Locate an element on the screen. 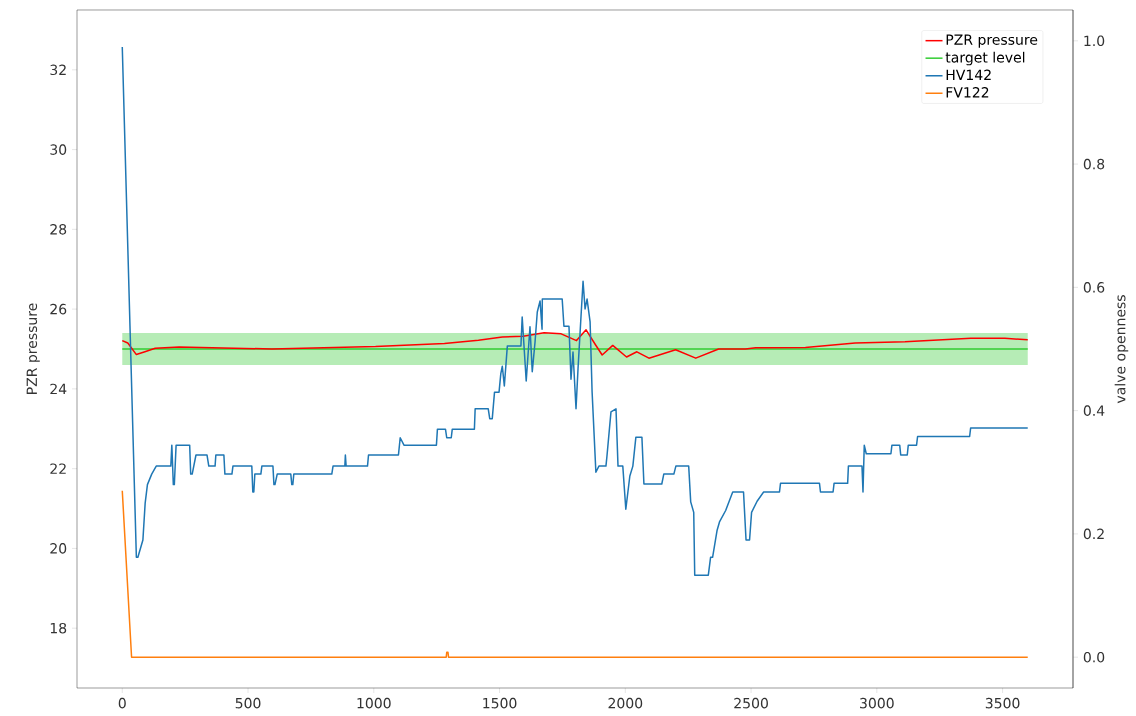 This screenshot has height=716, width=1136. x-tick-label: 3500 is located at coordinates (1002, 703).